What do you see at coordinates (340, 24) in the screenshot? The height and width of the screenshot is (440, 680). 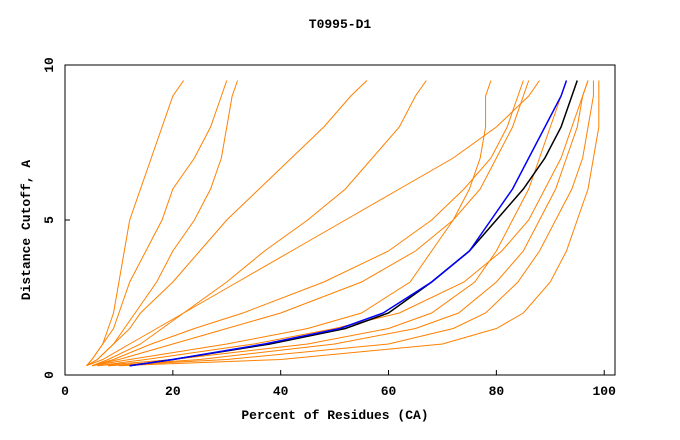 I see `chart-title: T0995-D1` at bounding box center [340, 24].